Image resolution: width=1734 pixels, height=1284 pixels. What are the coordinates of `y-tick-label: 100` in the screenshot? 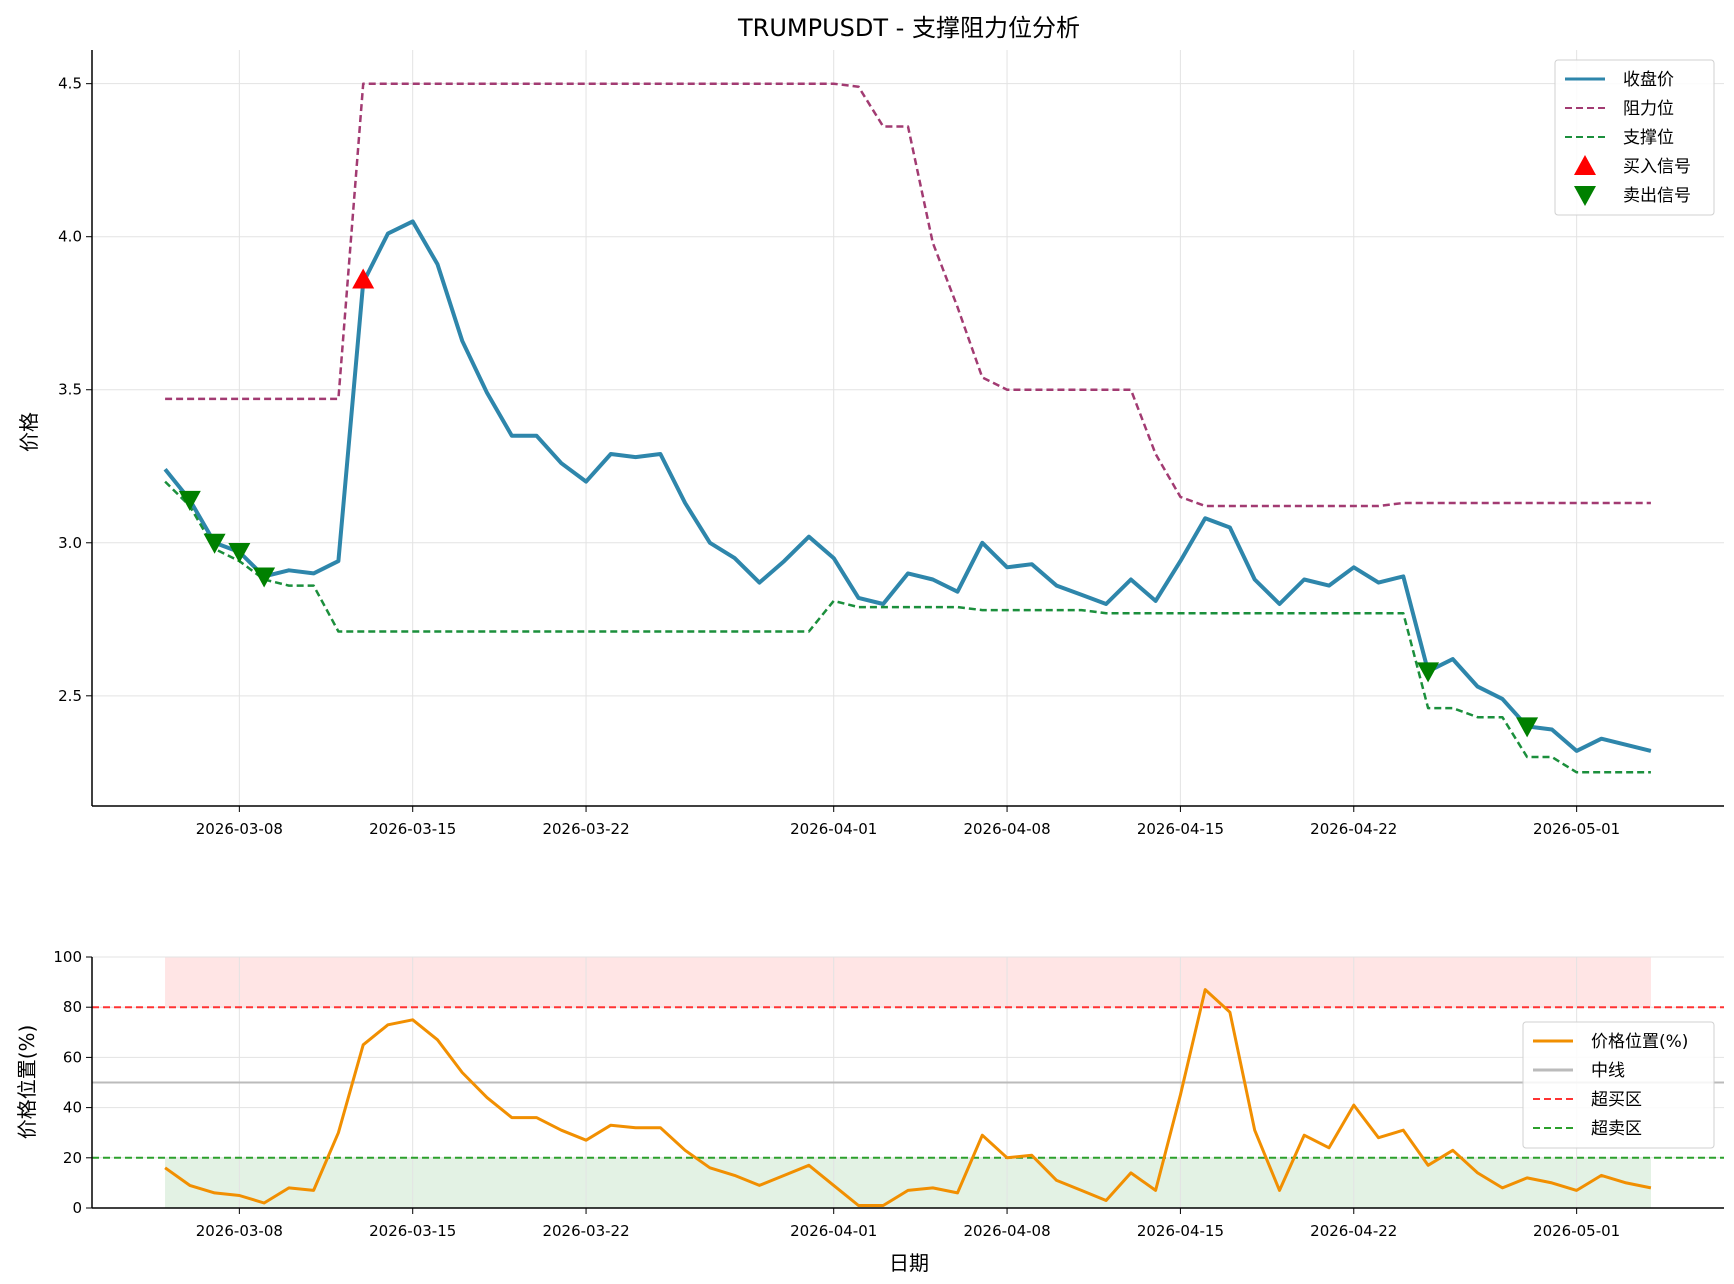 It's located at (67, 957).